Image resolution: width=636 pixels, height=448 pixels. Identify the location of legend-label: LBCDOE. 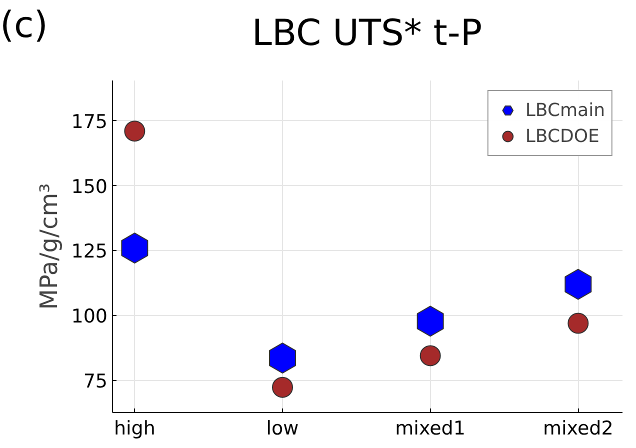
(562, 136).